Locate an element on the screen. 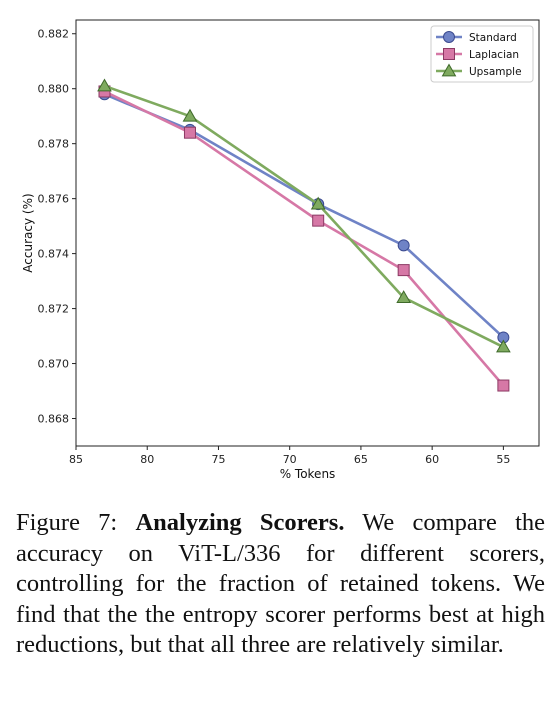 The width and height of the screenshot is (559, 701). legend-label: Upsample is located at coordinates (495, 72).